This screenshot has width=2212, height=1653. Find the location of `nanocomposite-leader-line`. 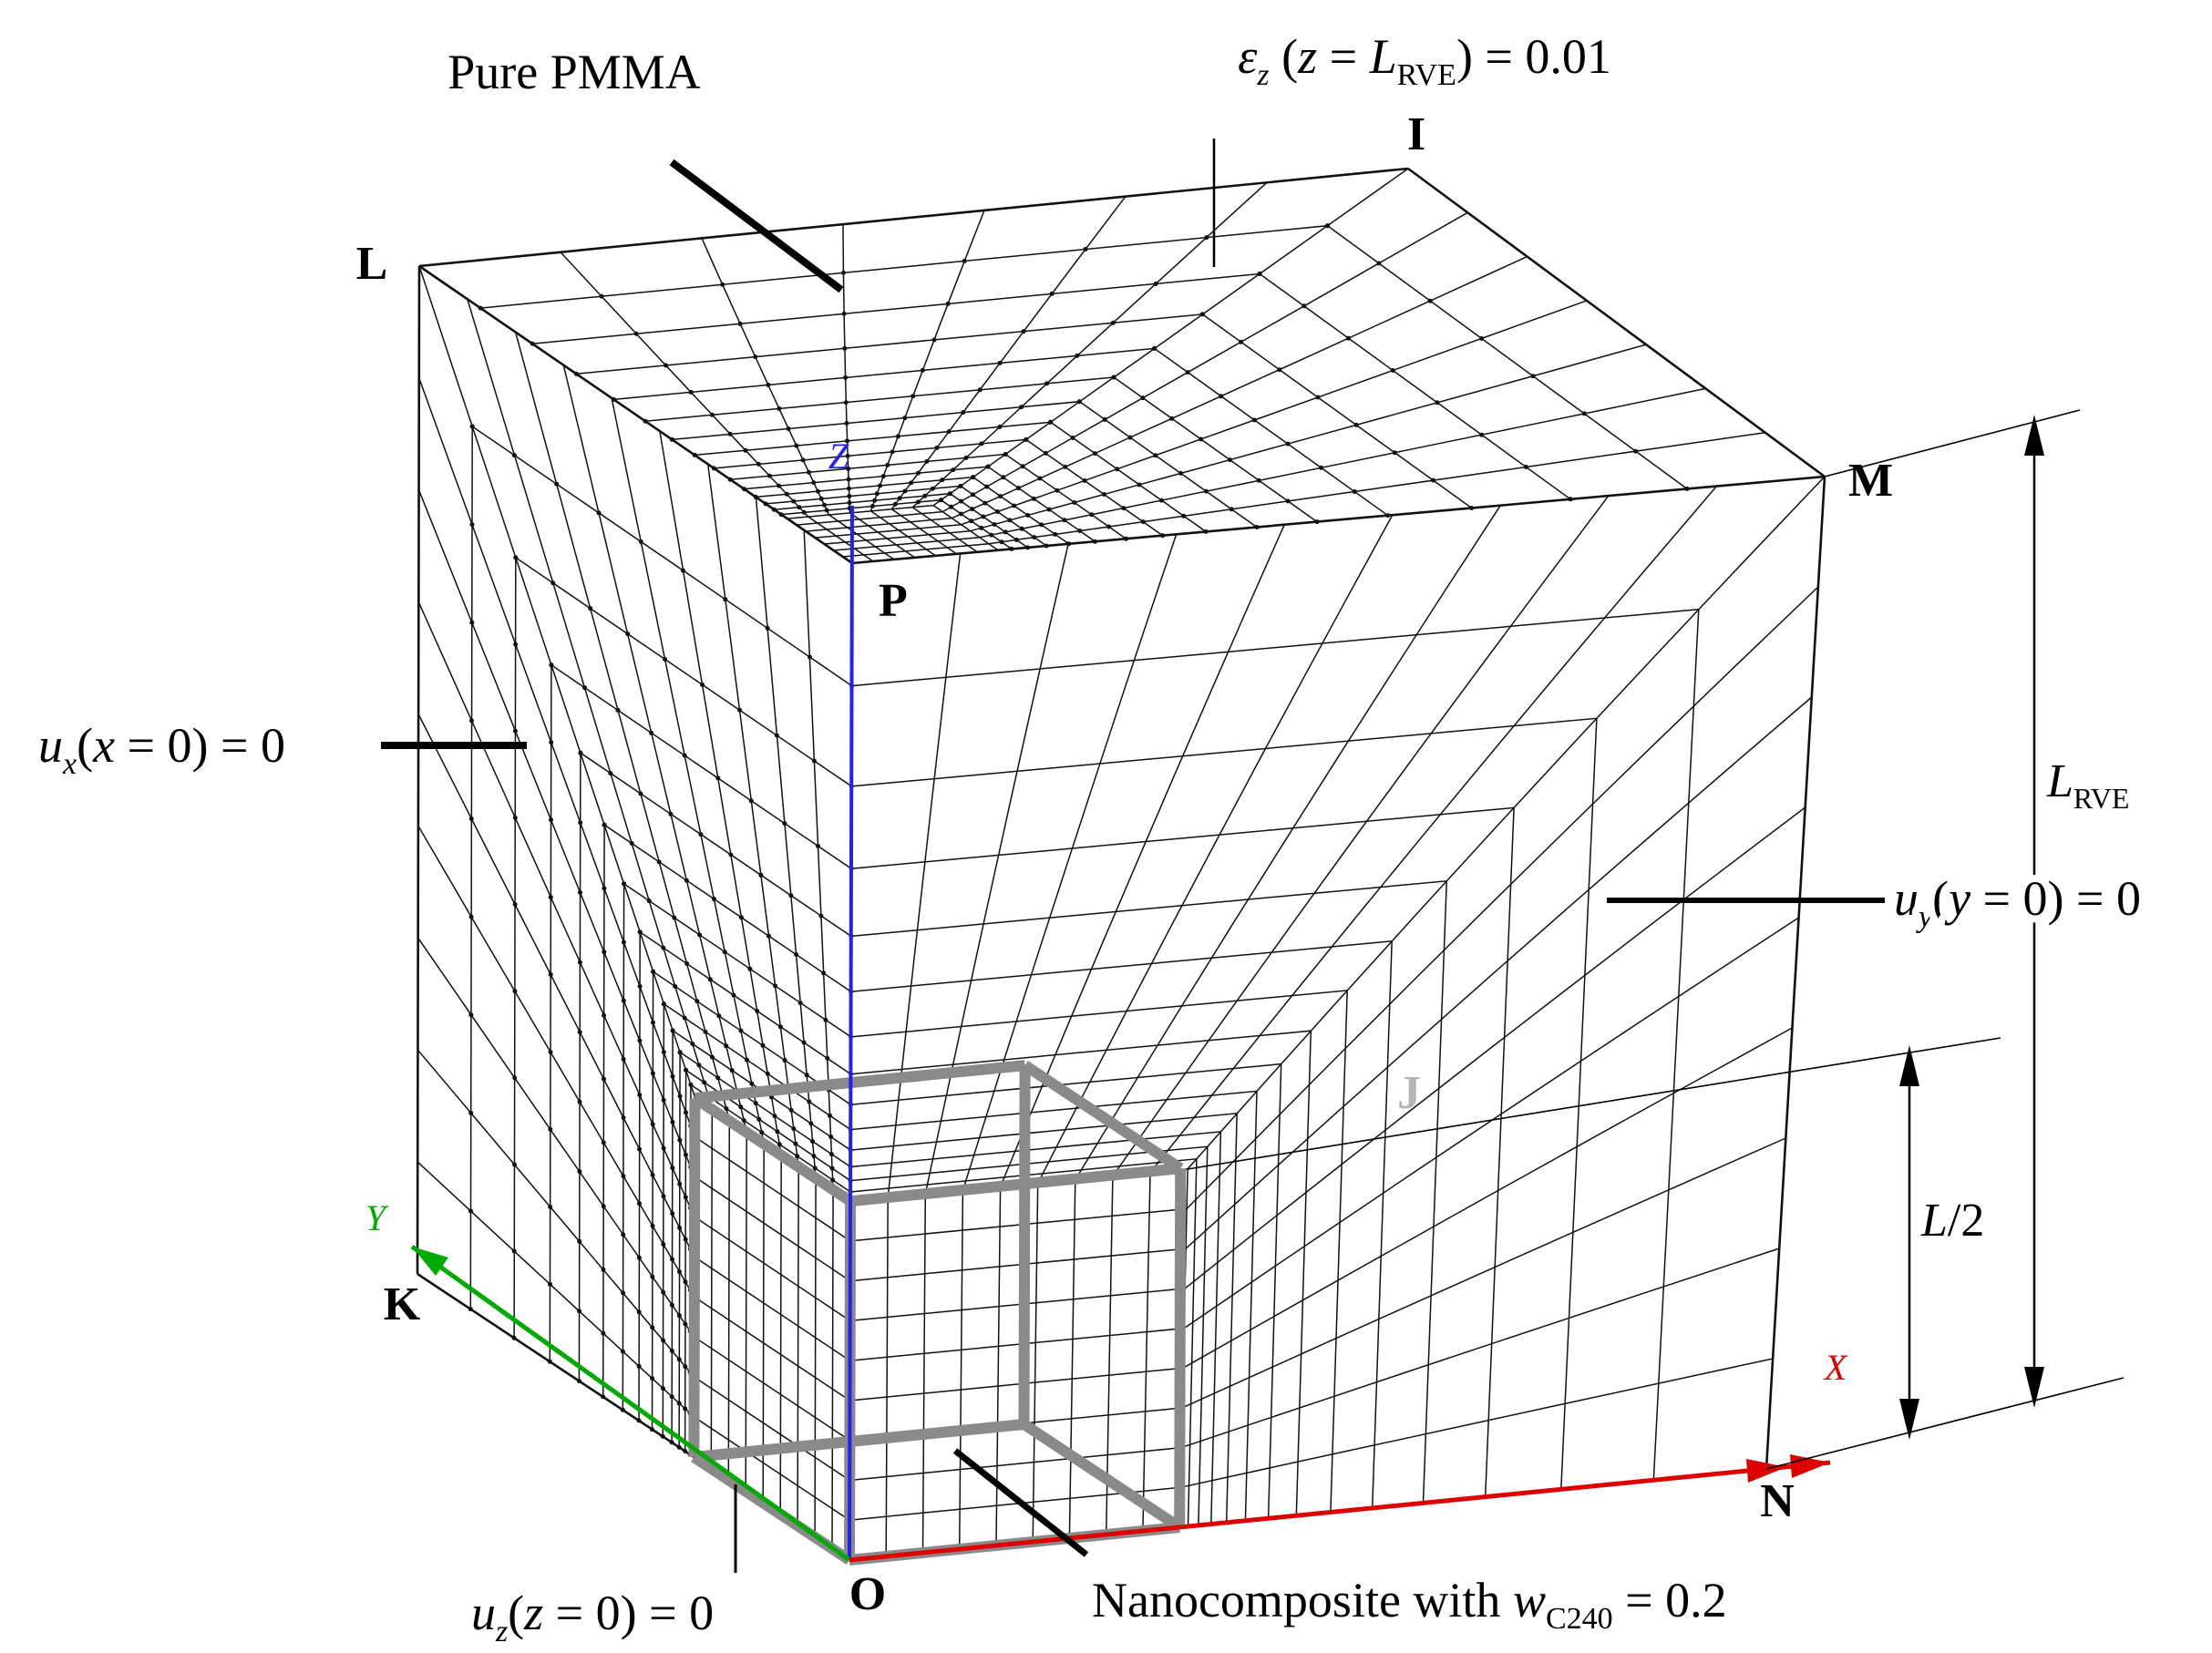

nanocomposite-leader-line is located at coordinates (1020, 1503).